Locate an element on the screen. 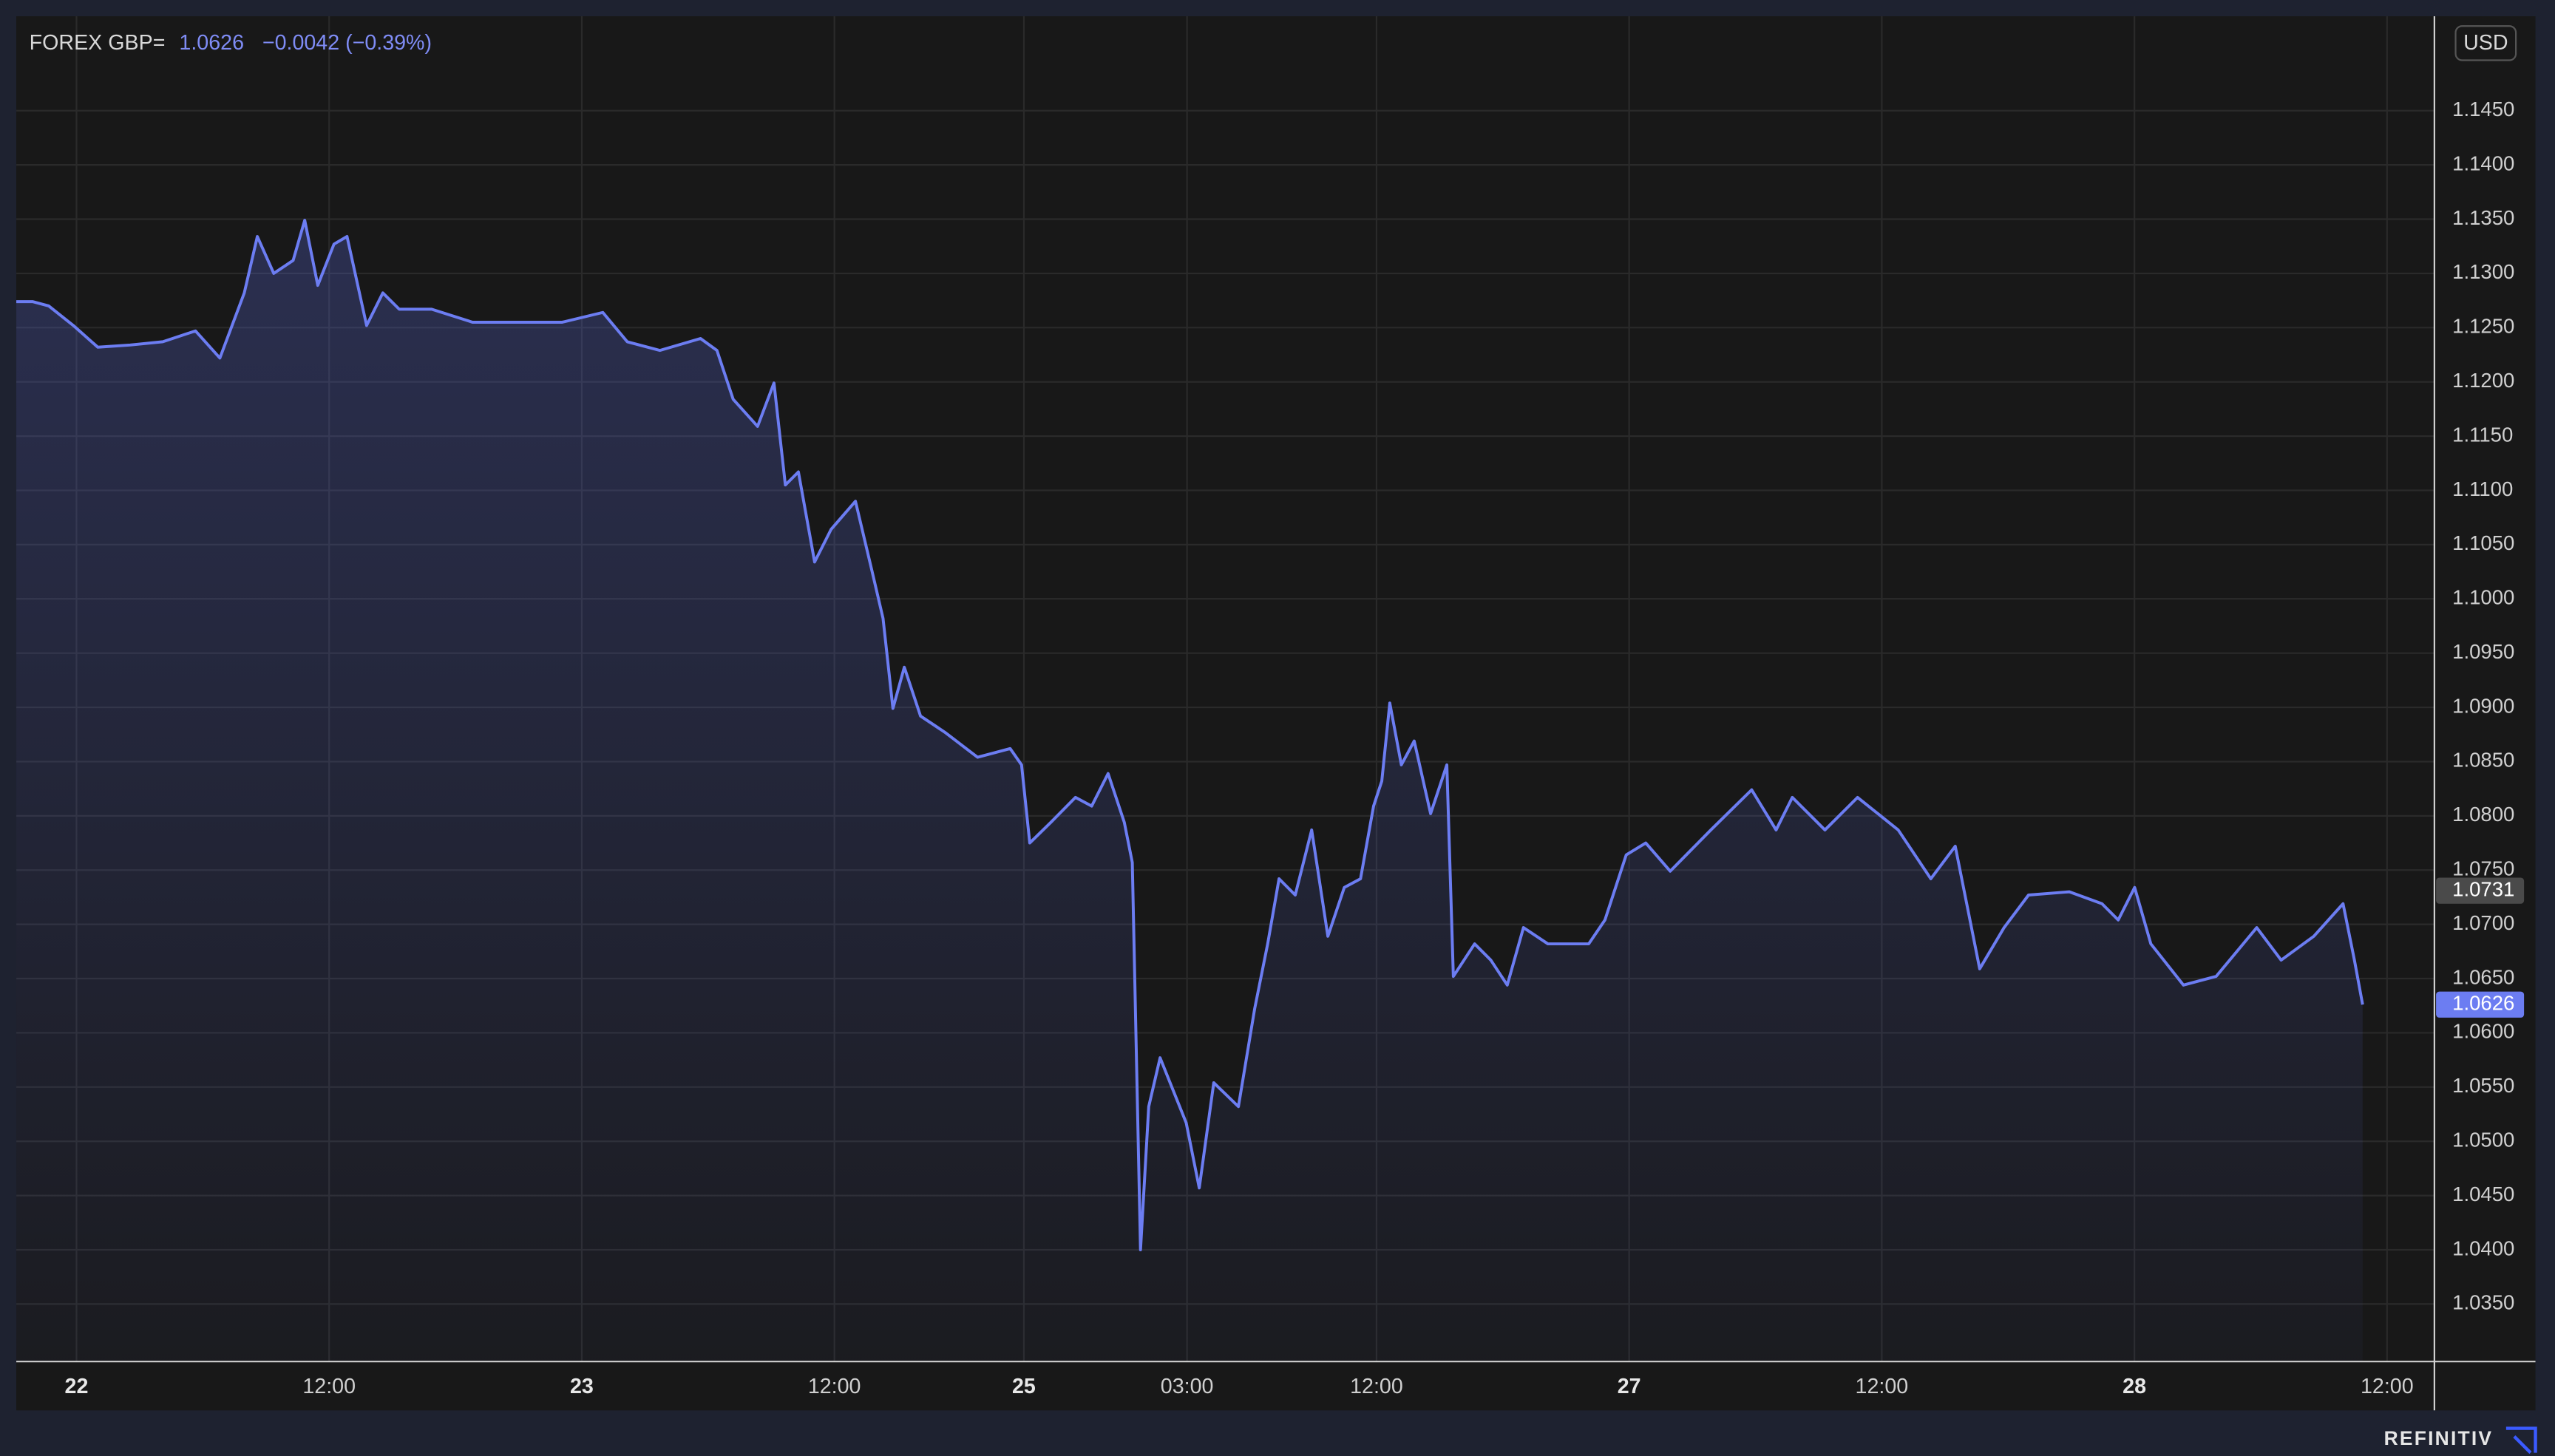  price-tag-label: 1.0731 is located at coordinates (2483, 889).